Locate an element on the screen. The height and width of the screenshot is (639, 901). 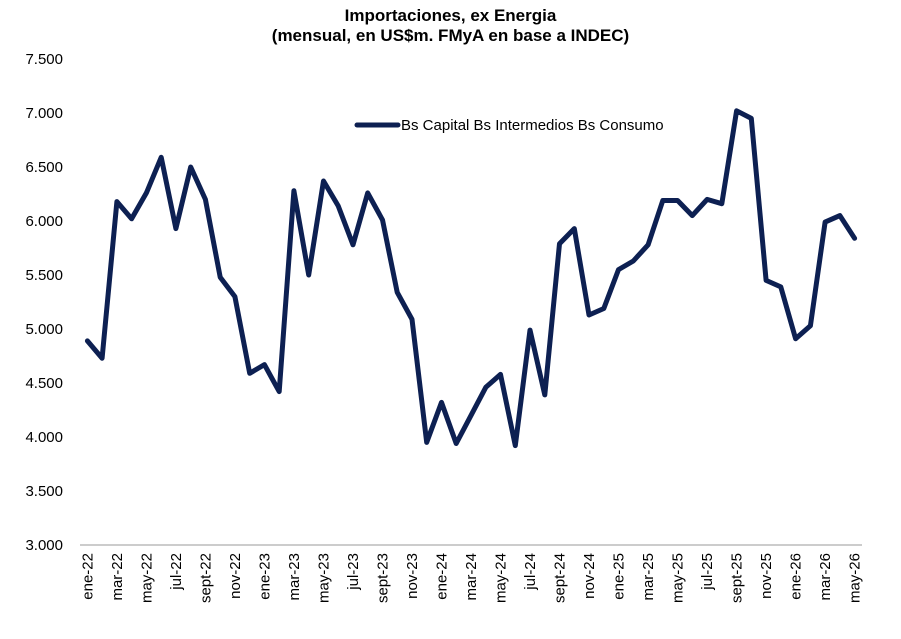
x-tick-label: ene-23 is located at coordinates (264, 576).